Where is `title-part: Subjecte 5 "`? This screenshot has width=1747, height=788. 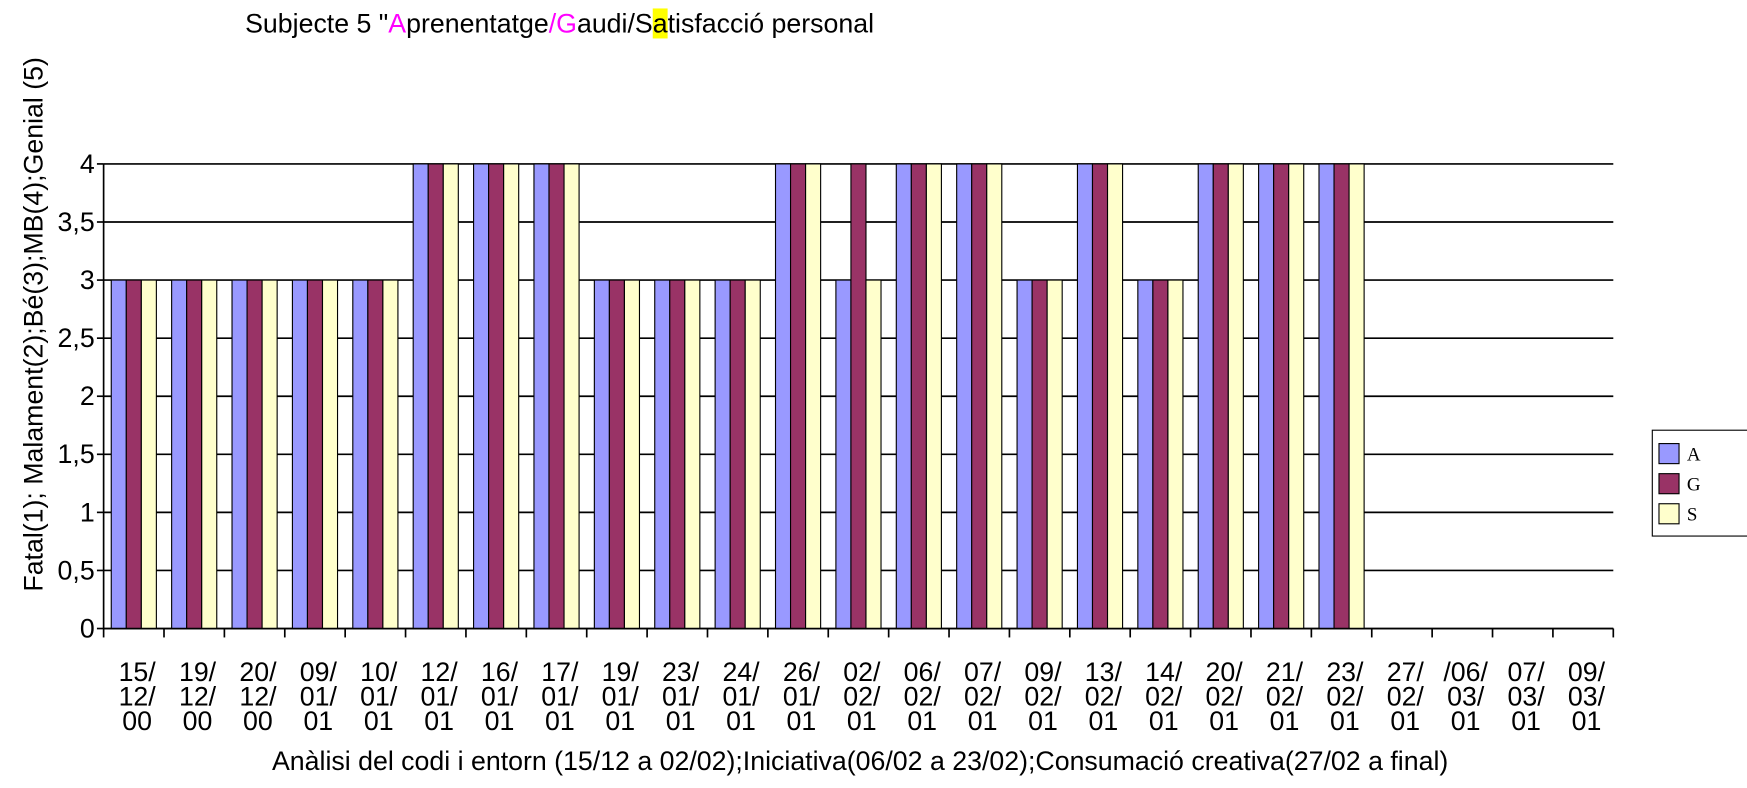 title-part: Subjecte 5 " is located at coordinates (316, 23).